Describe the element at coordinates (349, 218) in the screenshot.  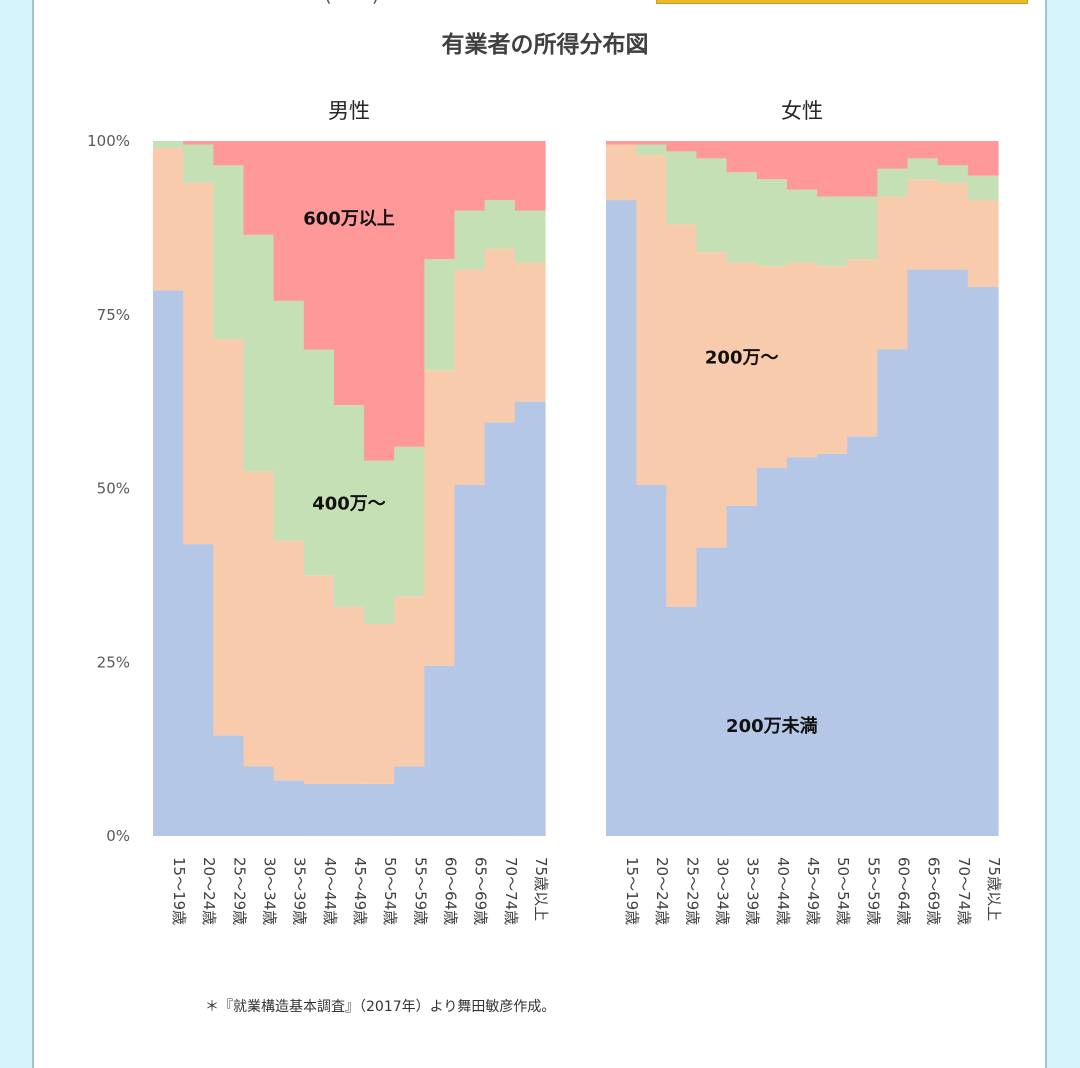
I see `band-label: 600万以上` at that location.